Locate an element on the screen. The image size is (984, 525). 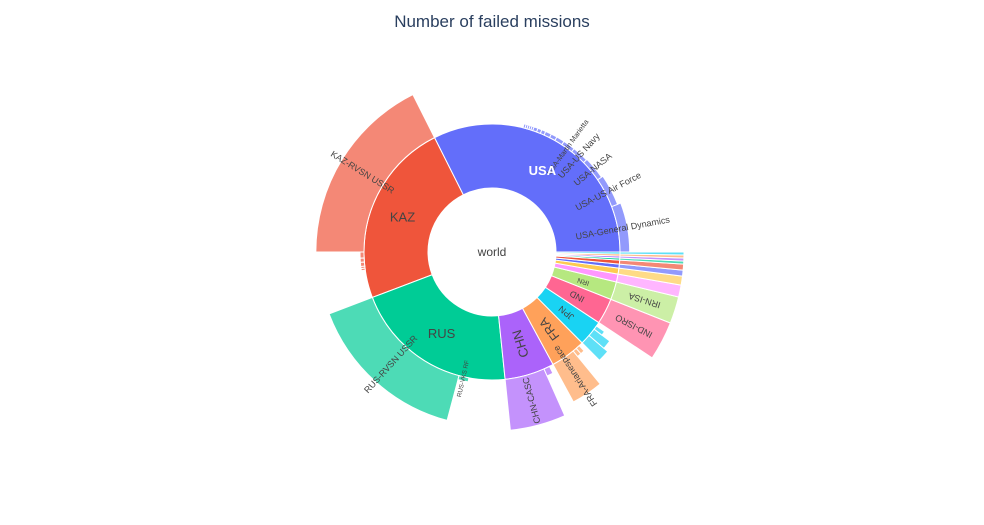
sector-label: RUS is located at coordinates (442, 333).